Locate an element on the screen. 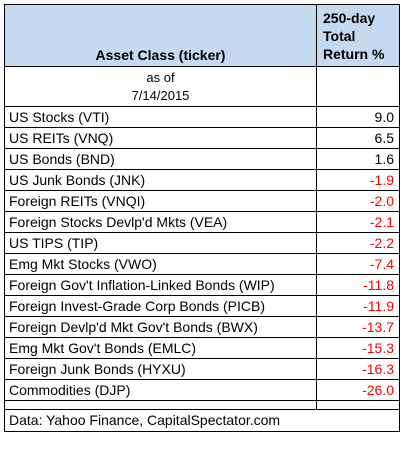  table-row: Foreign REITs (VNQI) -2.0 is located at coordinates (202, 201).